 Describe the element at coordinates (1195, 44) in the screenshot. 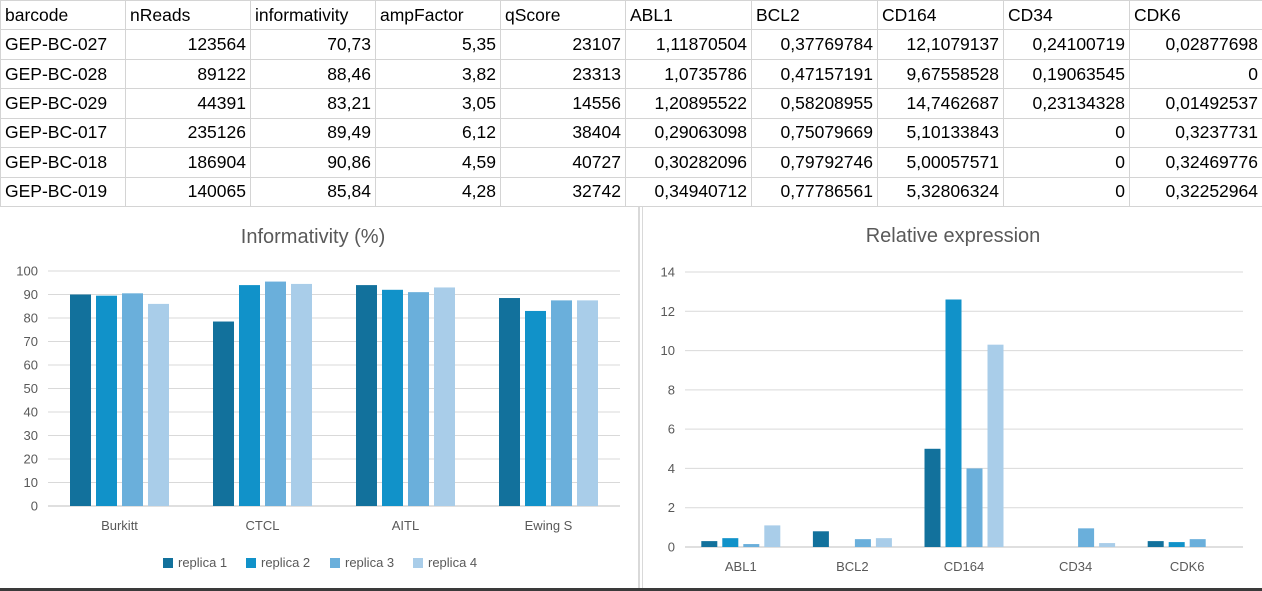

I see `value-cell: 0,02877698` at that location.